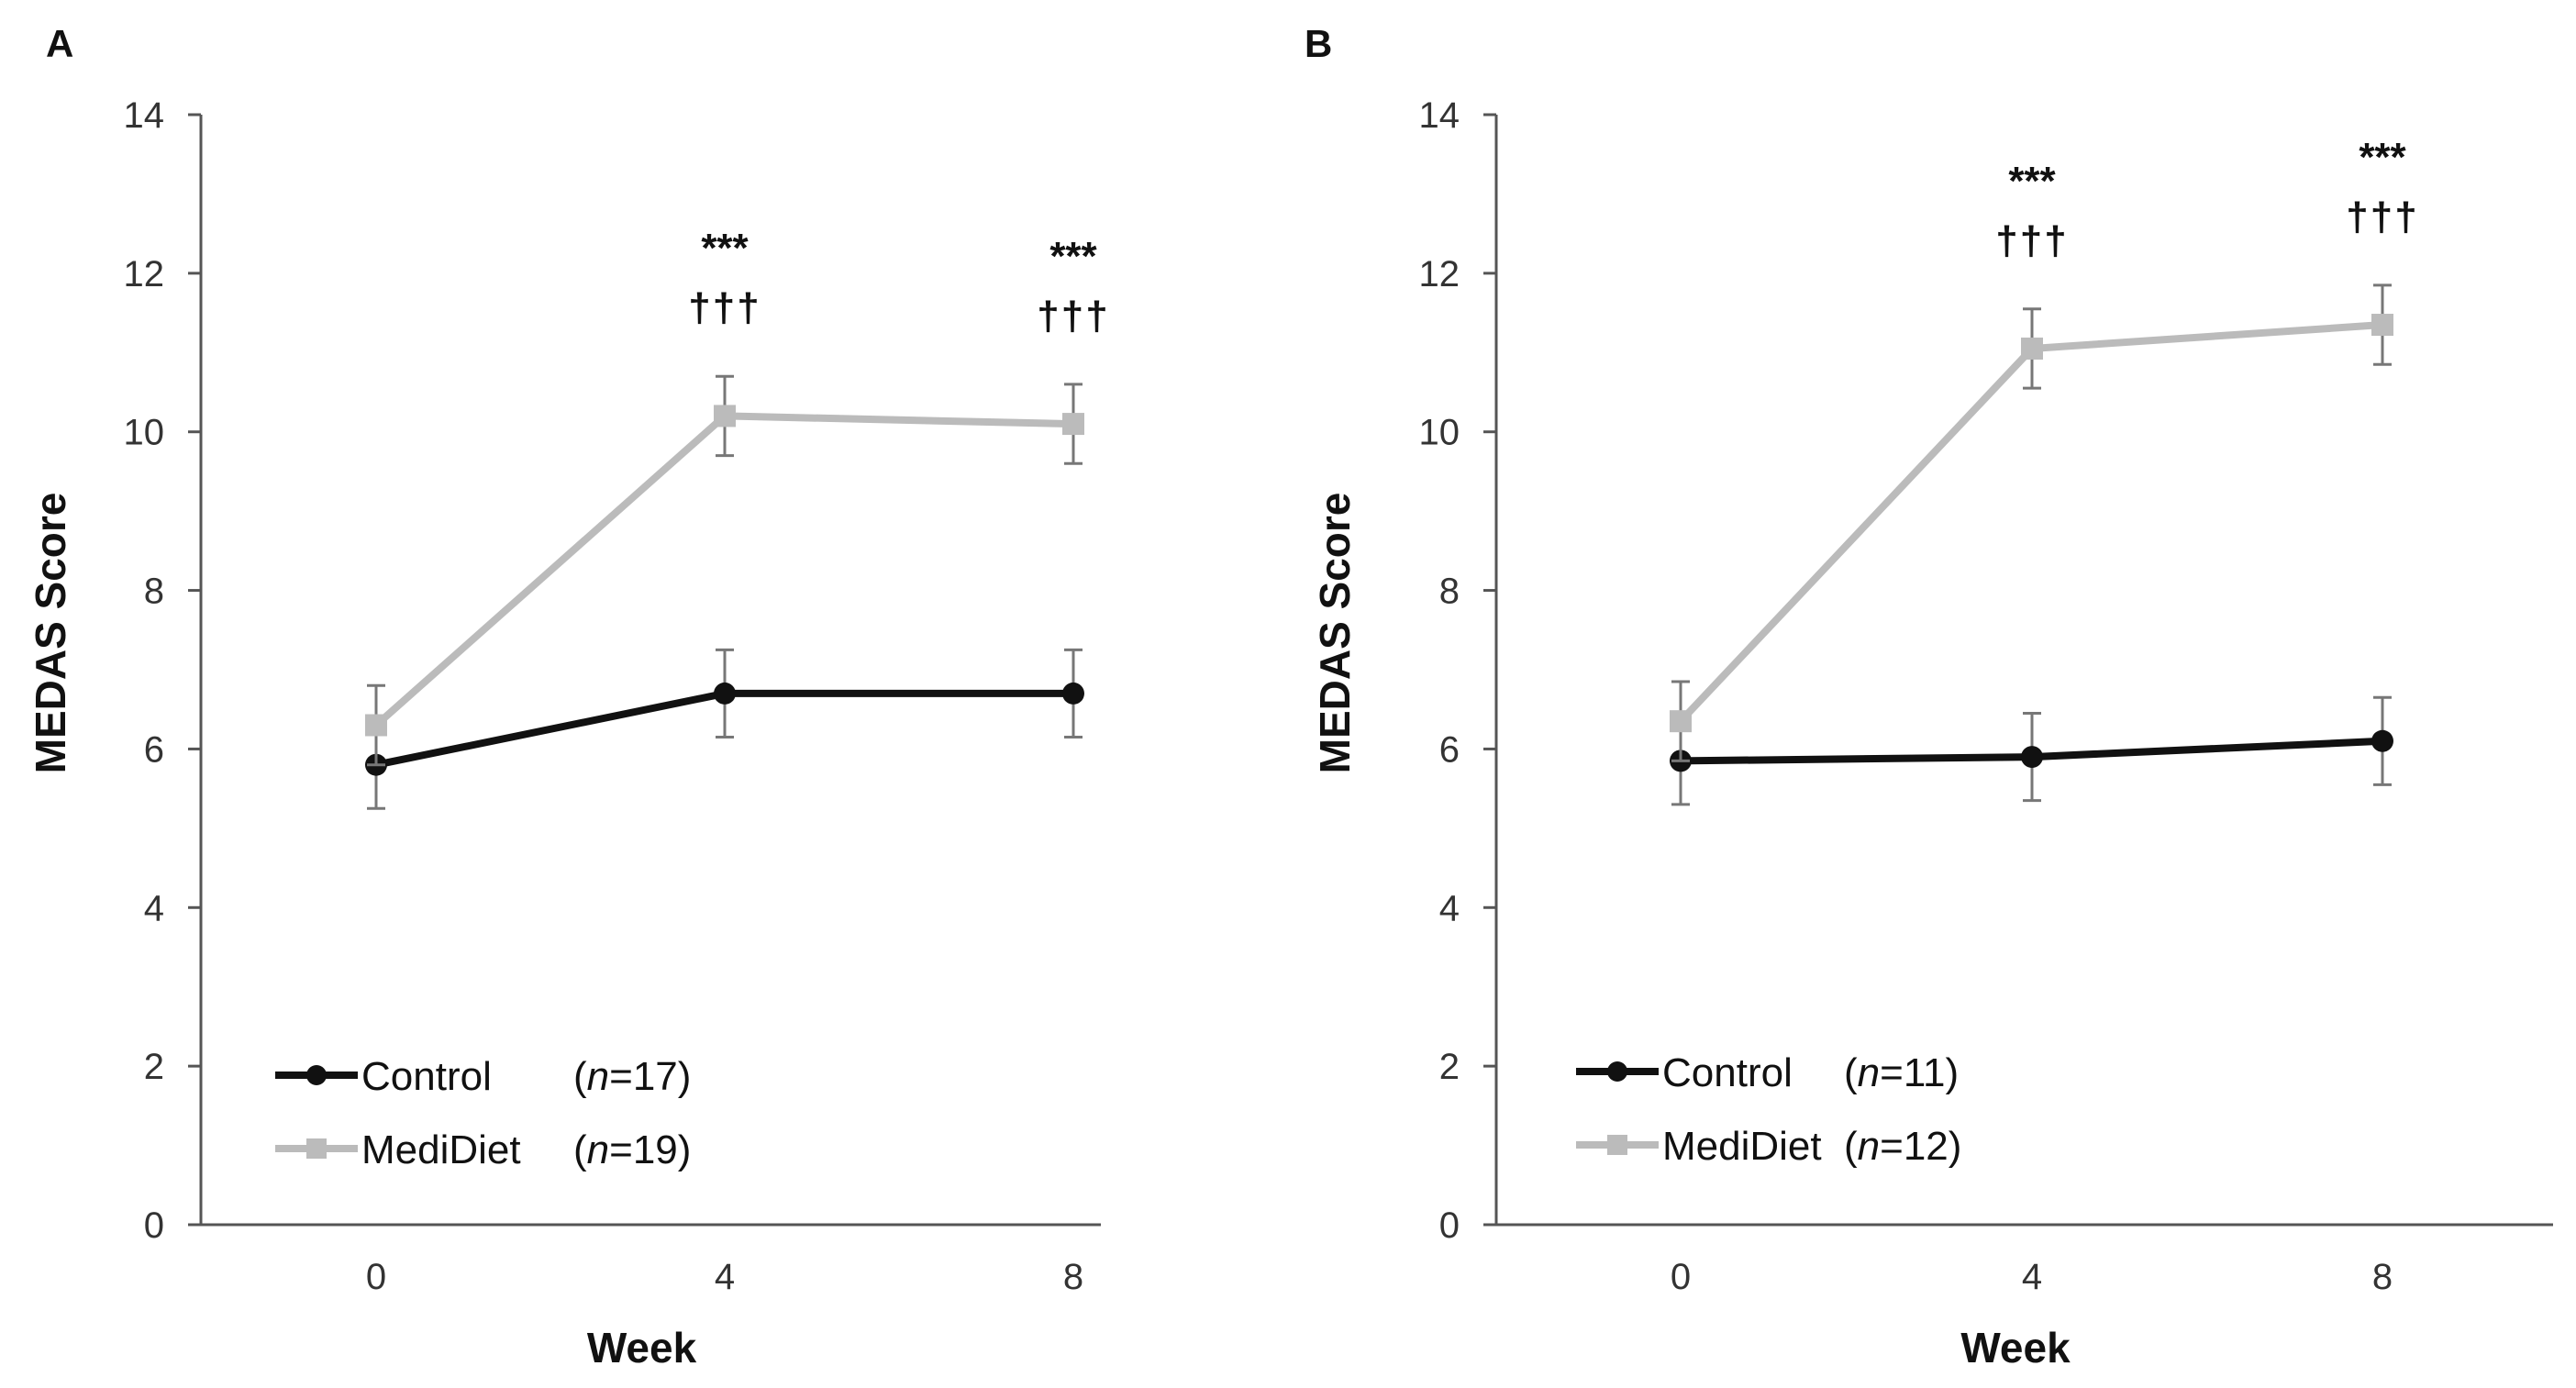 This screenshot has height=1388, width=2576. What do you see at coordinates (59, 43) in the screenshot?
I see `panel-letter: A` at bounding box center [59, 43].